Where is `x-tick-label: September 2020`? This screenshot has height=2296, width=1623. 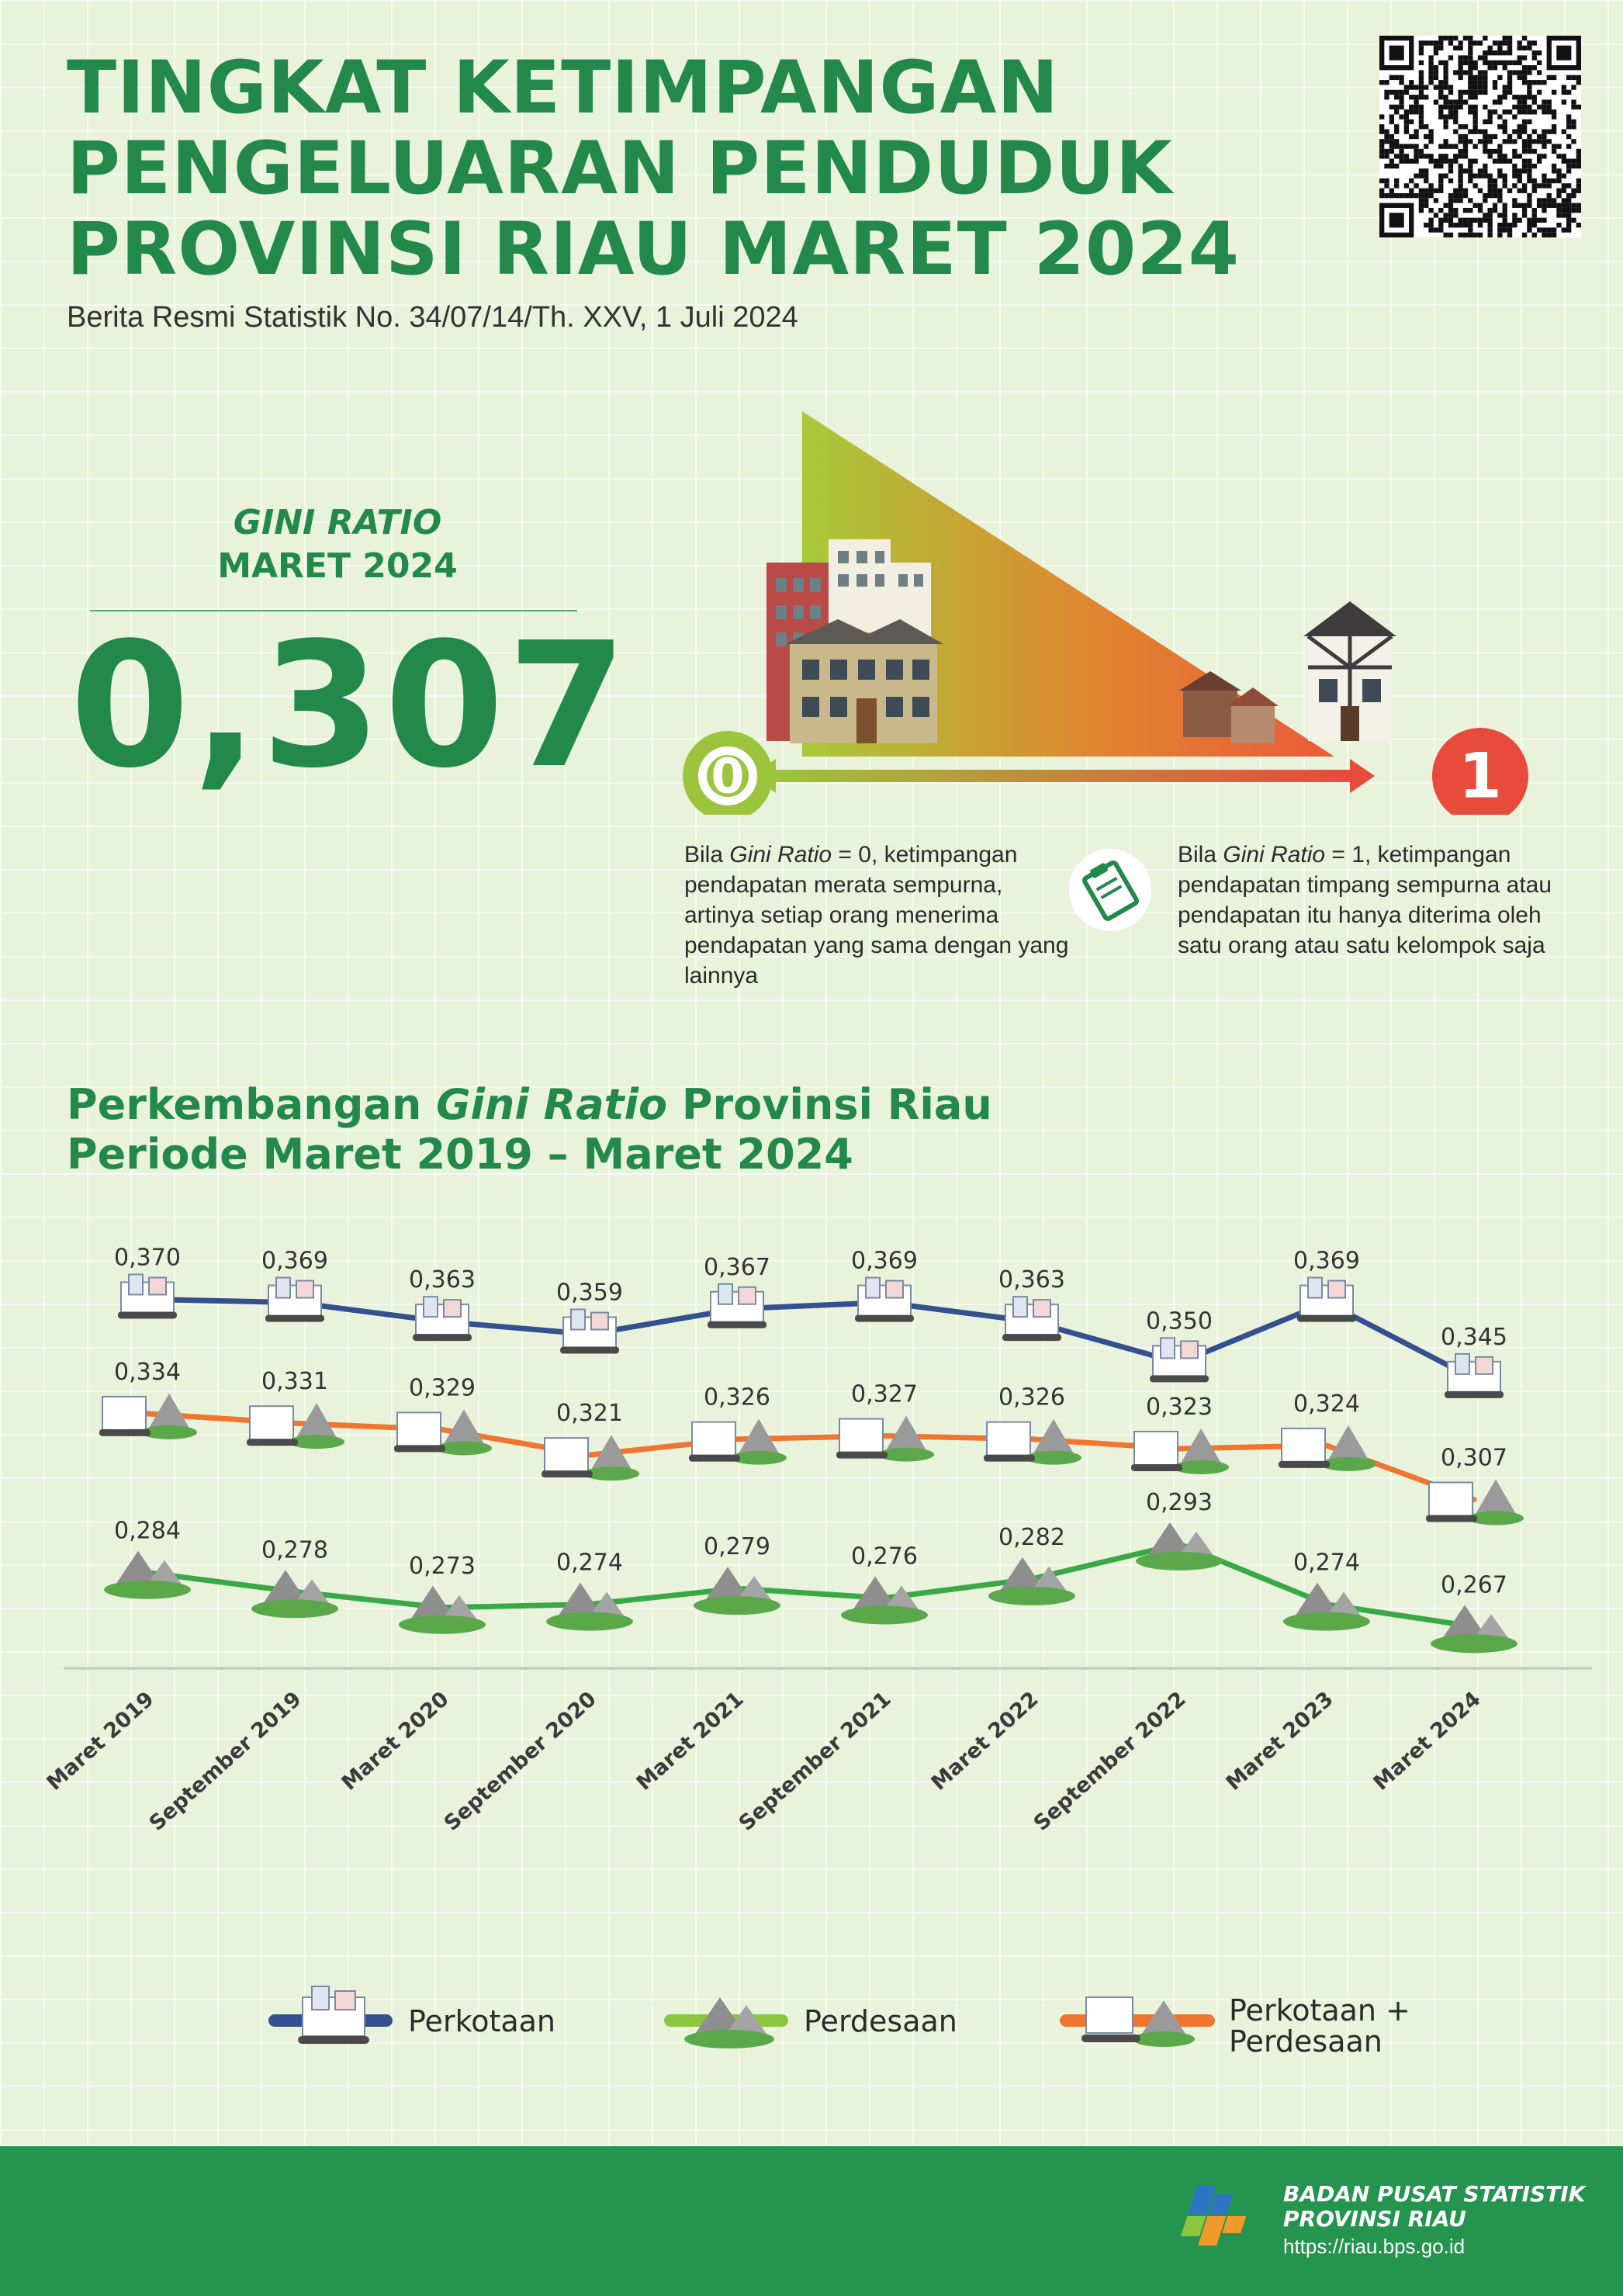
x-tick-label: September 2020 is located at coordinates (520, 1759).